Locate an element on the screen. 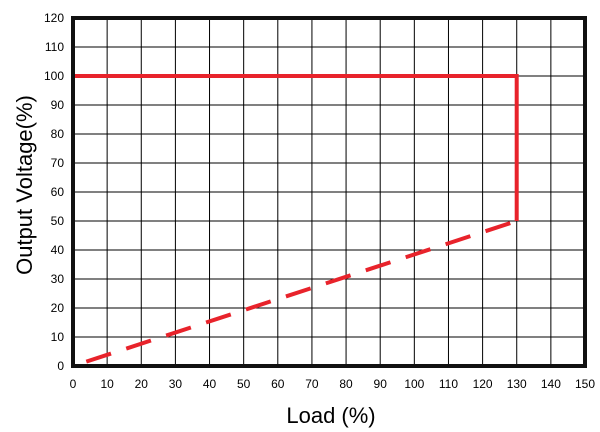 The image size is (600, 432). y-tick-label: 80 is located at coordinates (58, 134).